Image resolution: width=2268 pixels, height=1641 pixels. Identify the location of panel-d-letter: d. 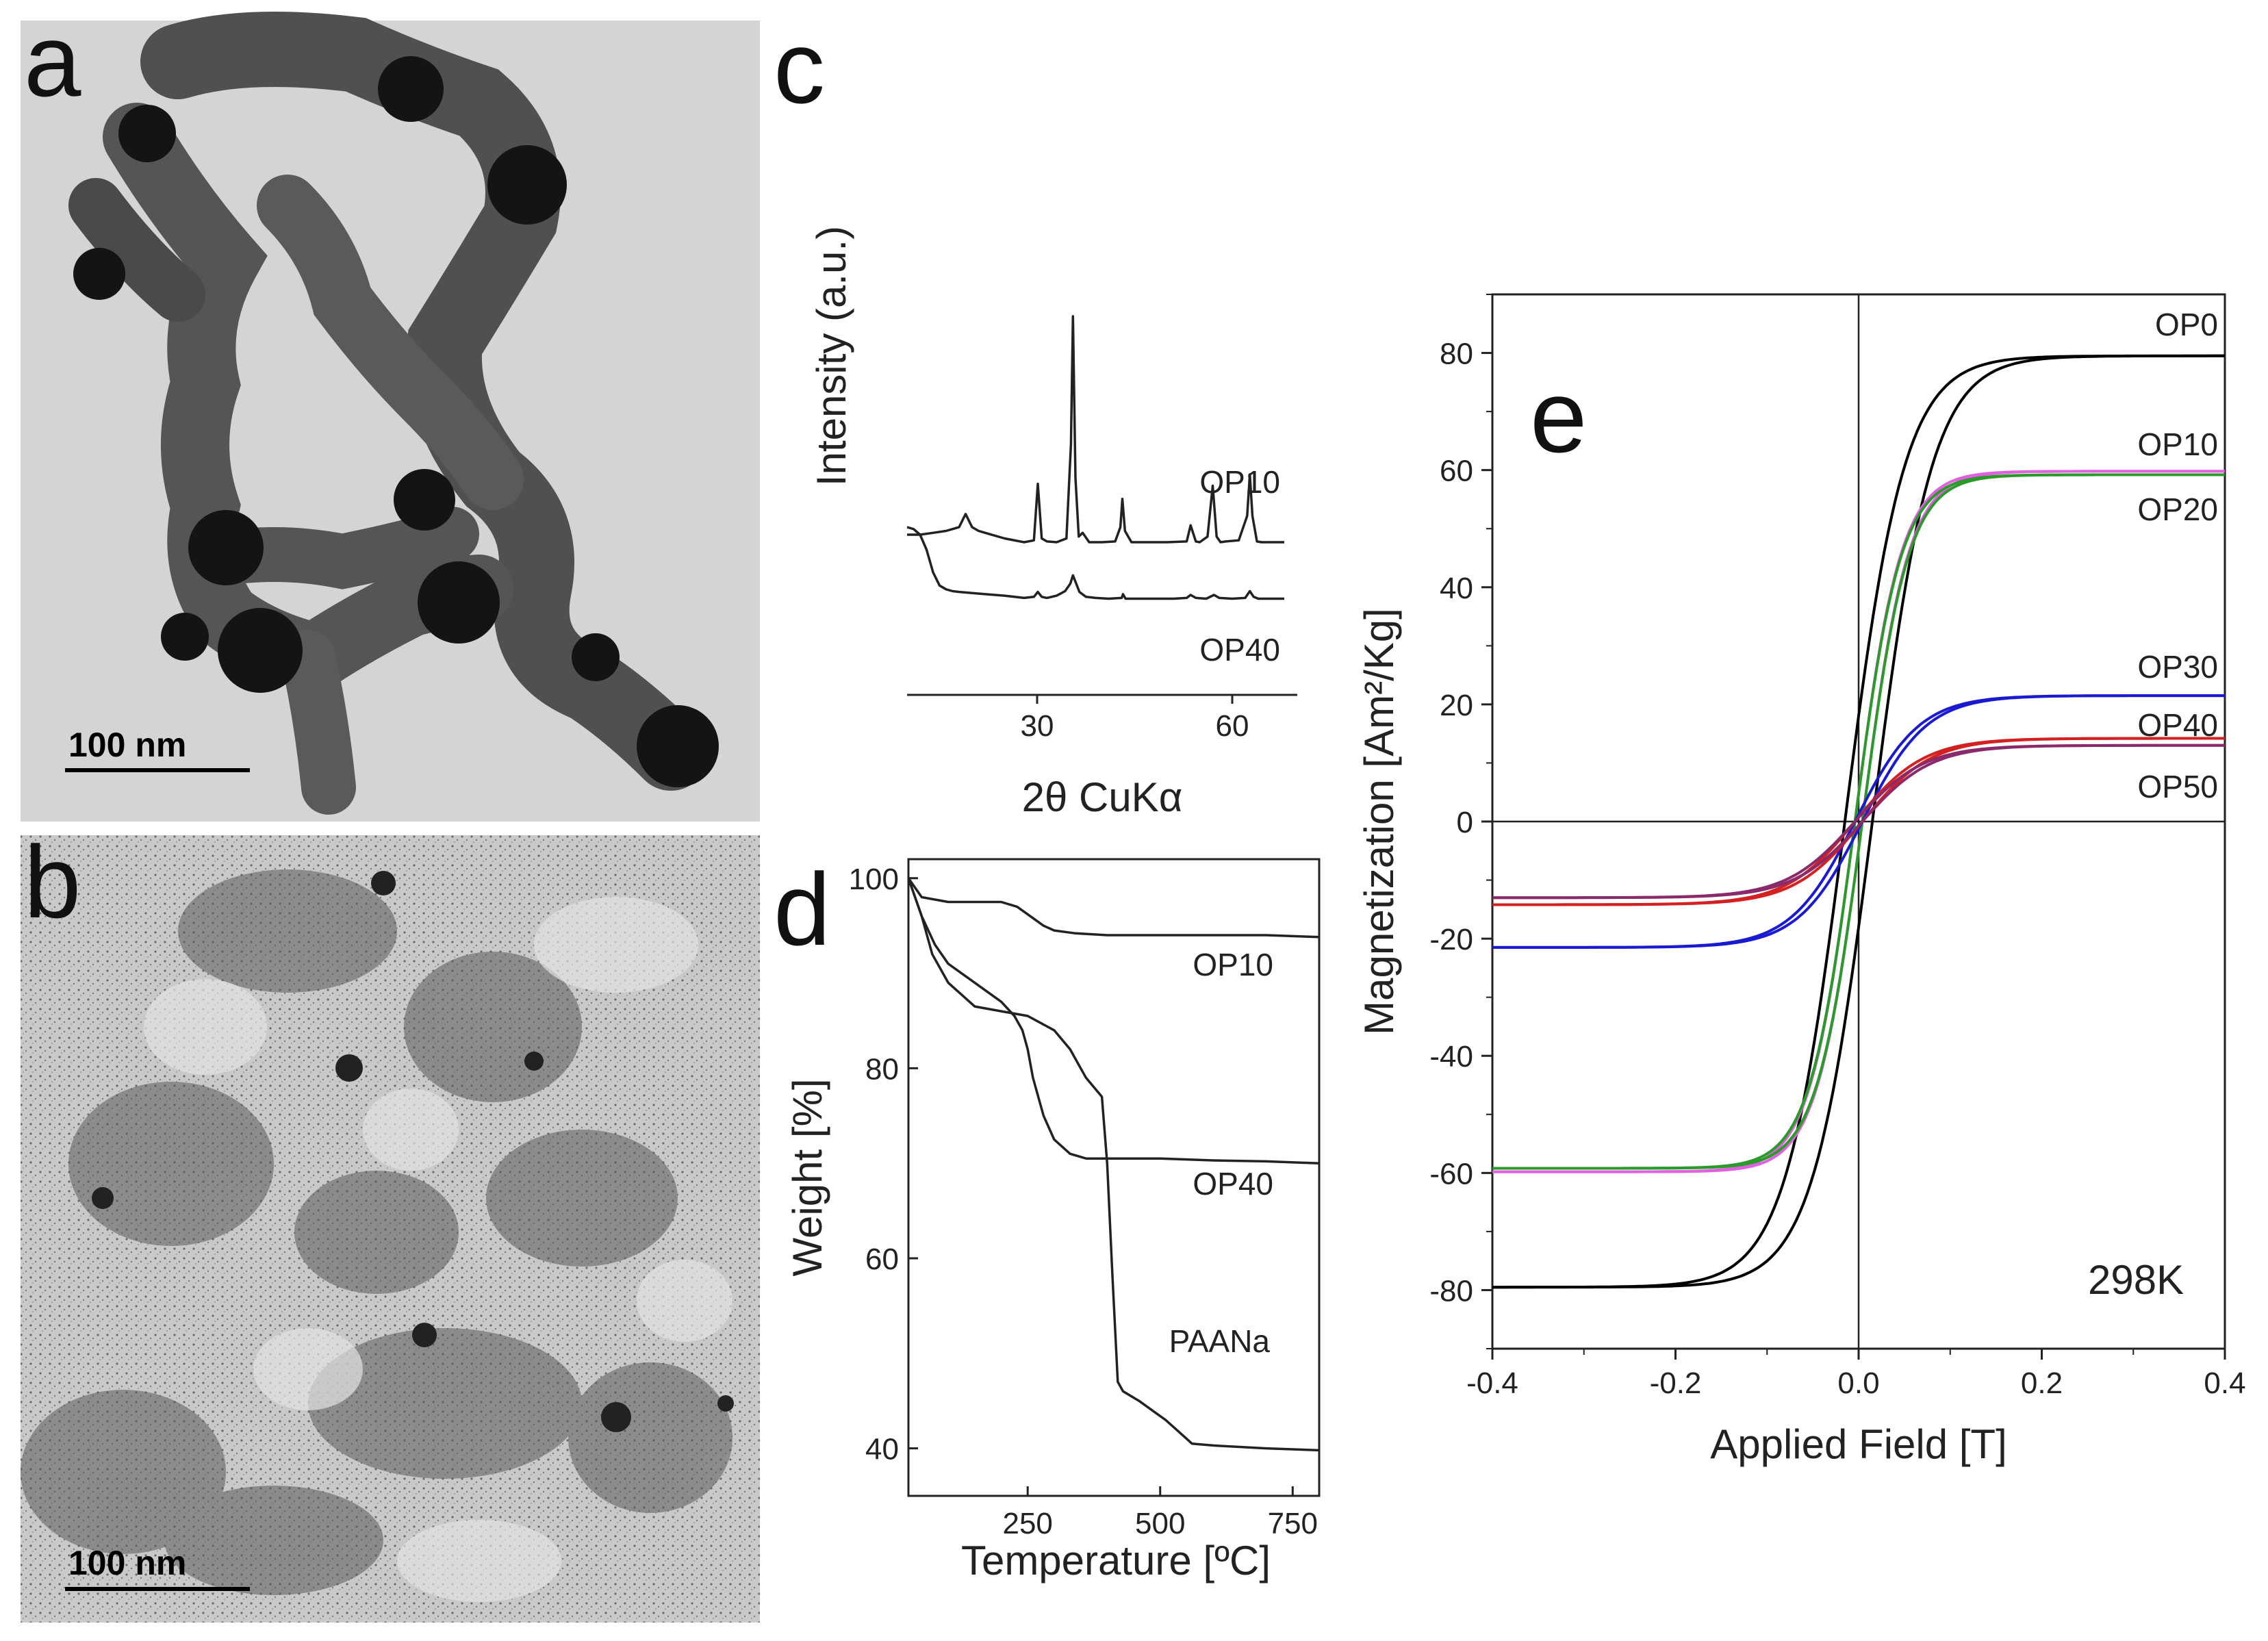
(802, 909).